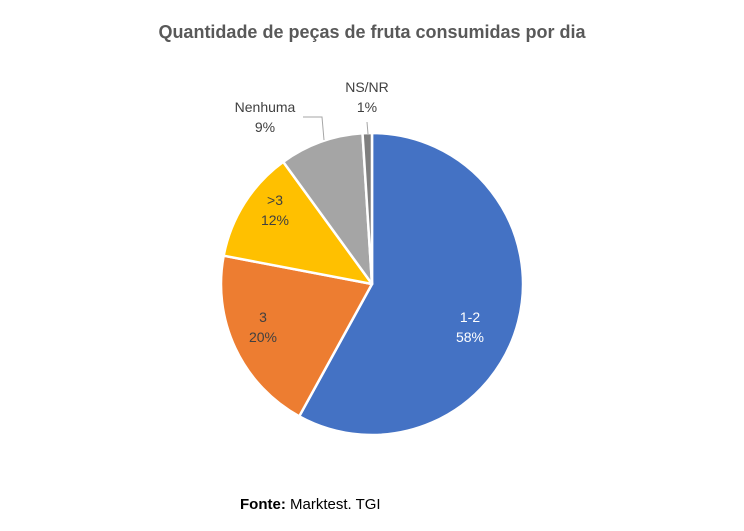  What do you see at coordinates (263, 337) in the screenshot?
I see `slice-value-label: 20%` at bounding box center [263, 337].